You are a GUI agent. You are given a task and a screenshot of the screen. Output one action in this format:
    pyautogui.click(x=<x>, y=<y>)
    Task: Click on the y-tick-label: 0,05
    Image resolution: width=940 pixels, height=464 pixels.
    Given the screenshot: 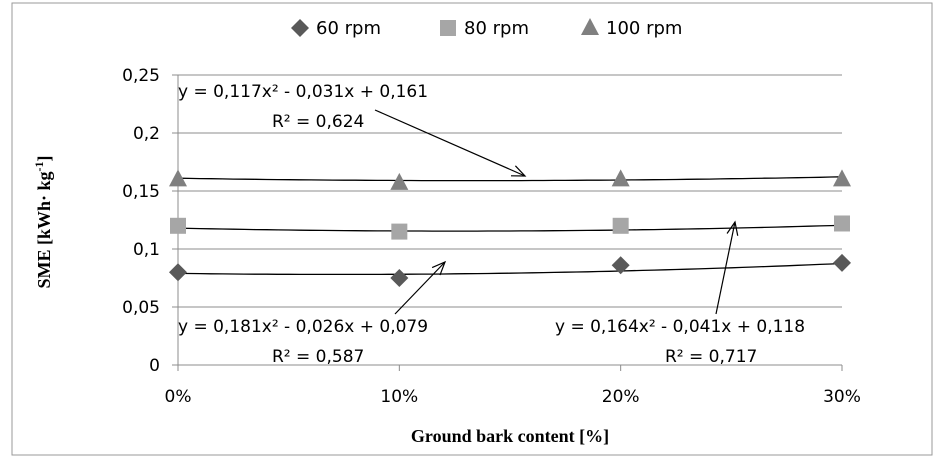 What is the action you would take?
    pyautogui.click(x=141, y=308)
    